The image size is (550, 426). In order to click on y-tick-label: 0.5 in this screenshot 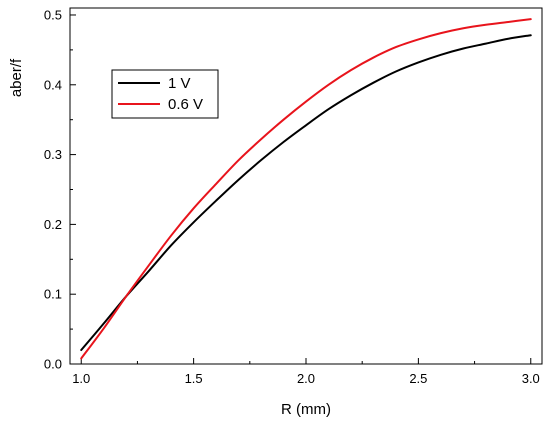, I will do `click(53, 14)`.